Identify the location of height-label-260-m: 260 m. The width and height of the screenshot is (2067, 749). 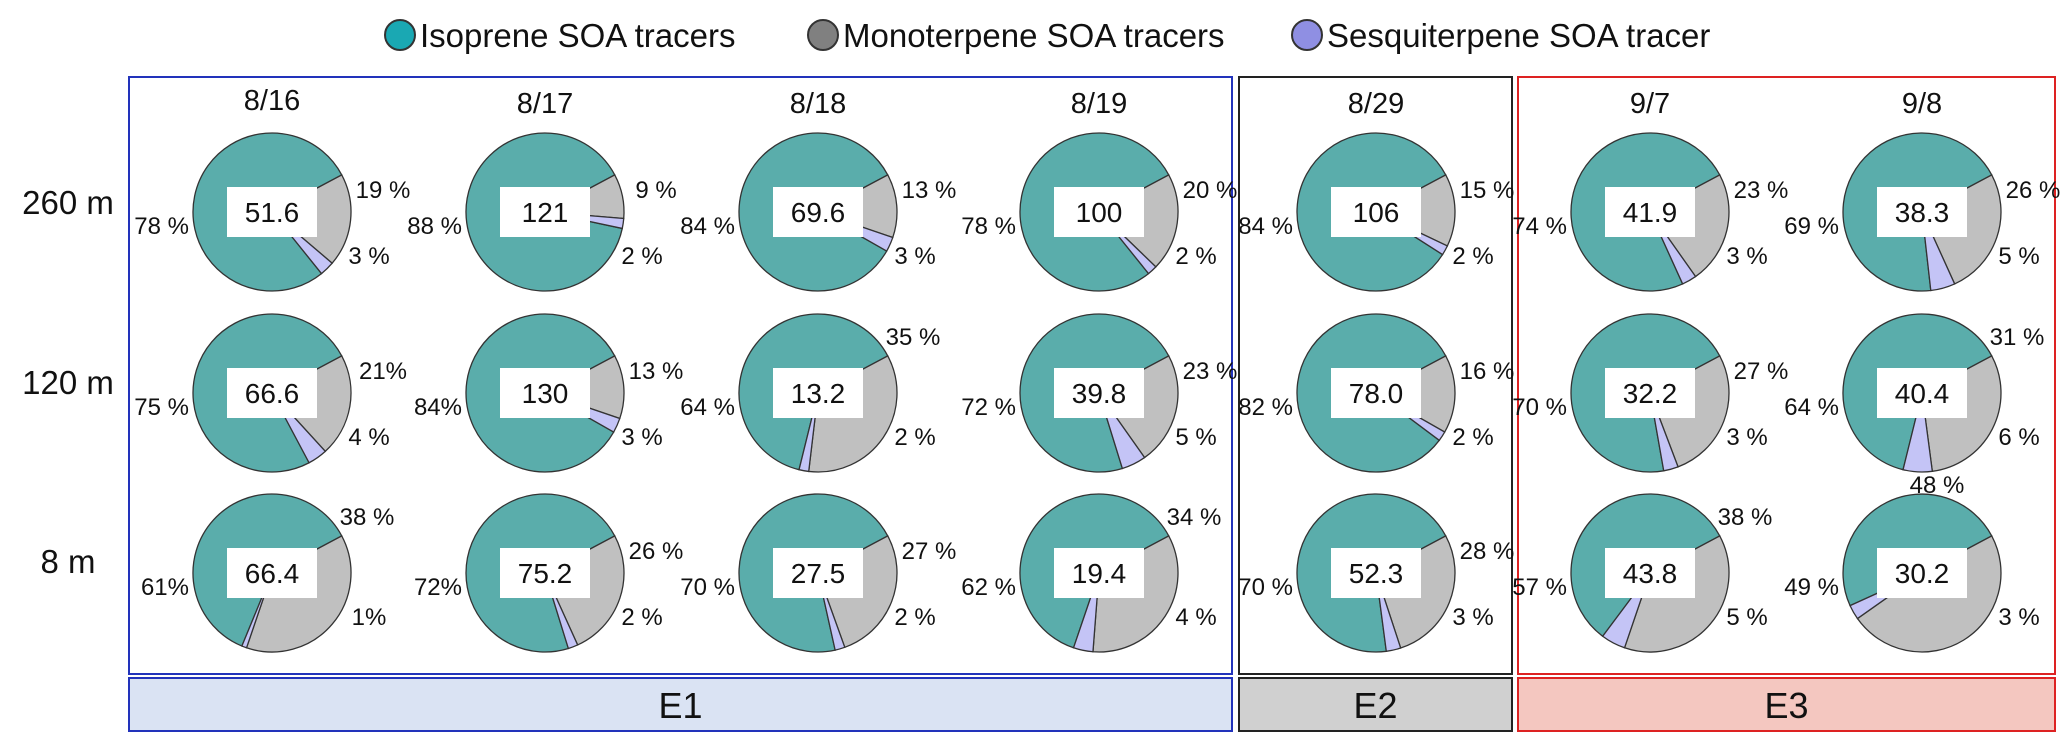
(68, 202).